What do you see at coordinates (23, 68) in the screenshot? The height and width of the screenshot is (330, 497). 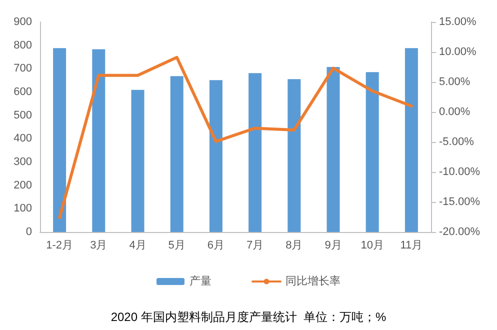 I see `y-tick-label: 700` at bounding box center [23, 68].